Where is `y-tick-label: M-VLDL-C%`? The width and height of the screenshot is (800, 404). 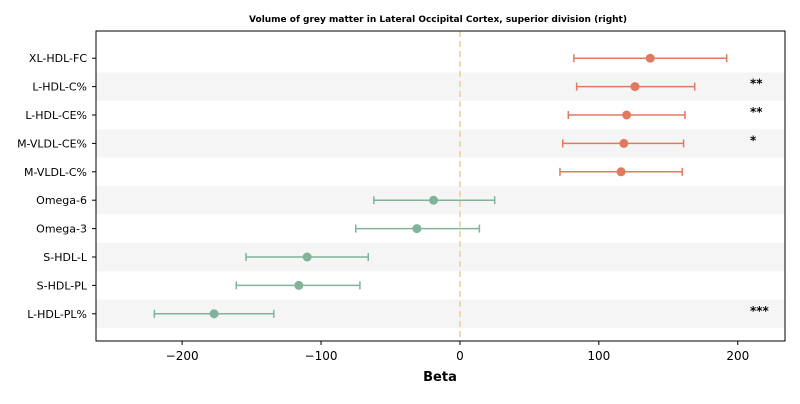
y-tick-label: M-VLDL-C% is located at coordinates (55, 172).